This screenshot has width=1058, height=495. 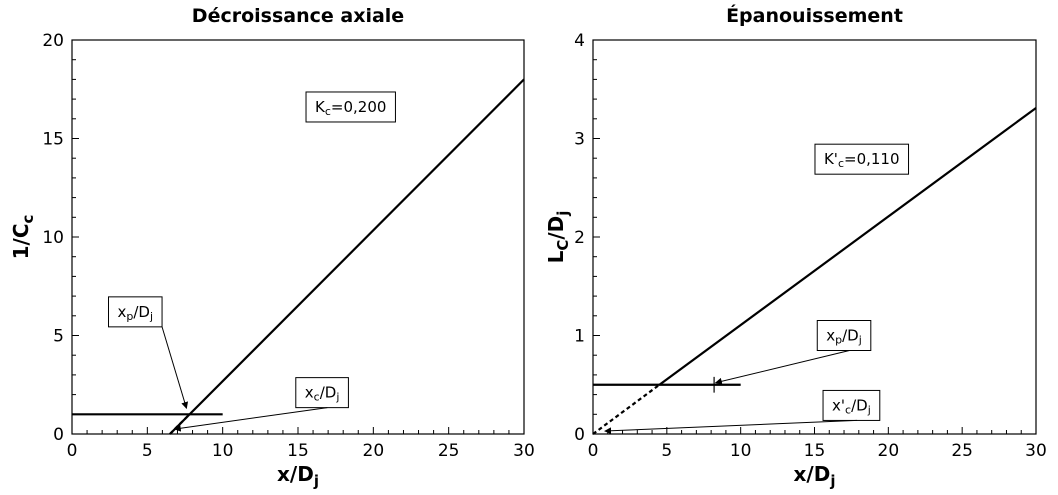 I want to click on annotation-0: K'c=0,110, so click(x=862, y=159).